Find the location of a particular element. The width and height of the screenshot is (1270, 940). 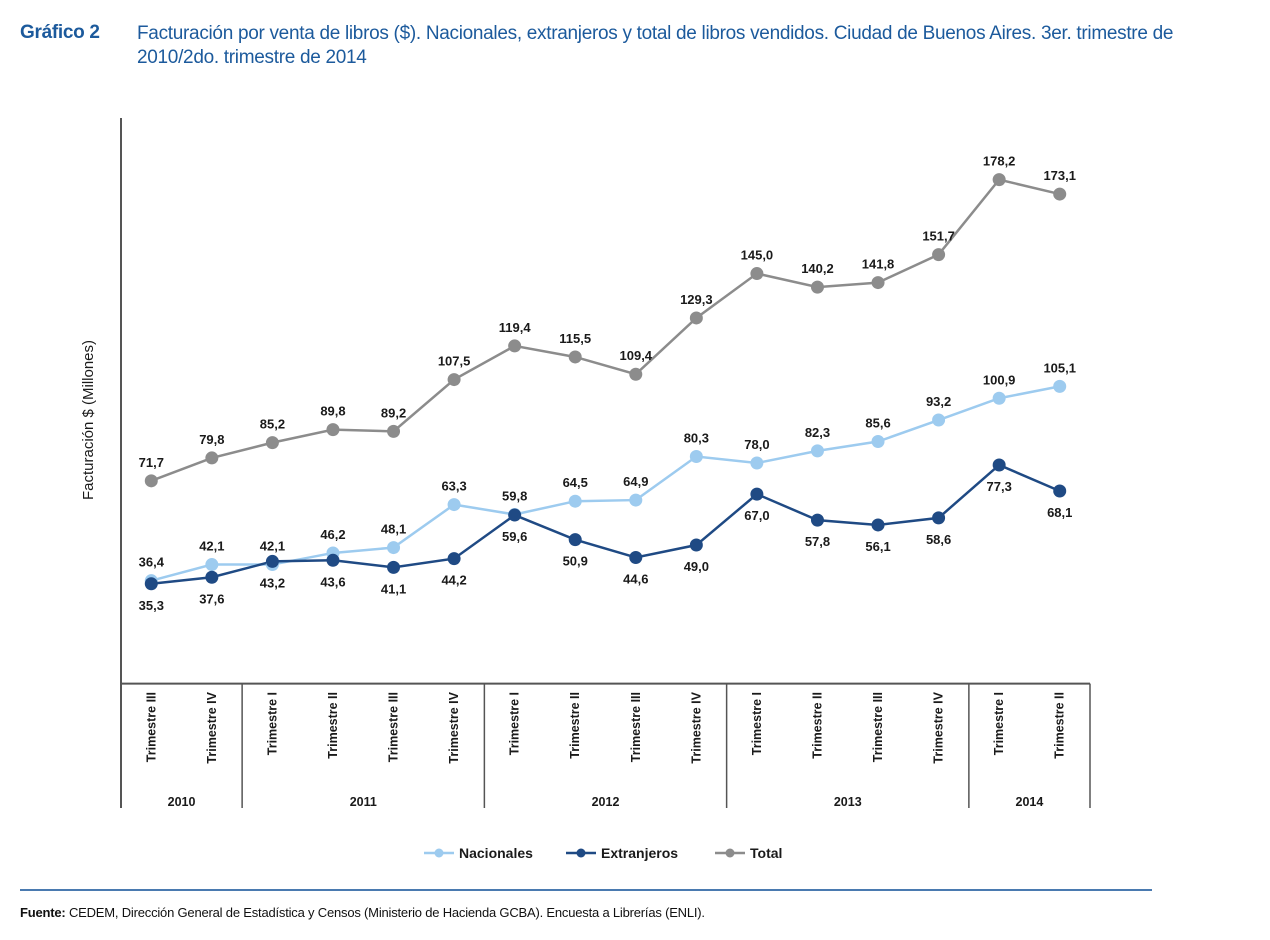

data-label-total: 115,5 is located at coordinates (575, 338).